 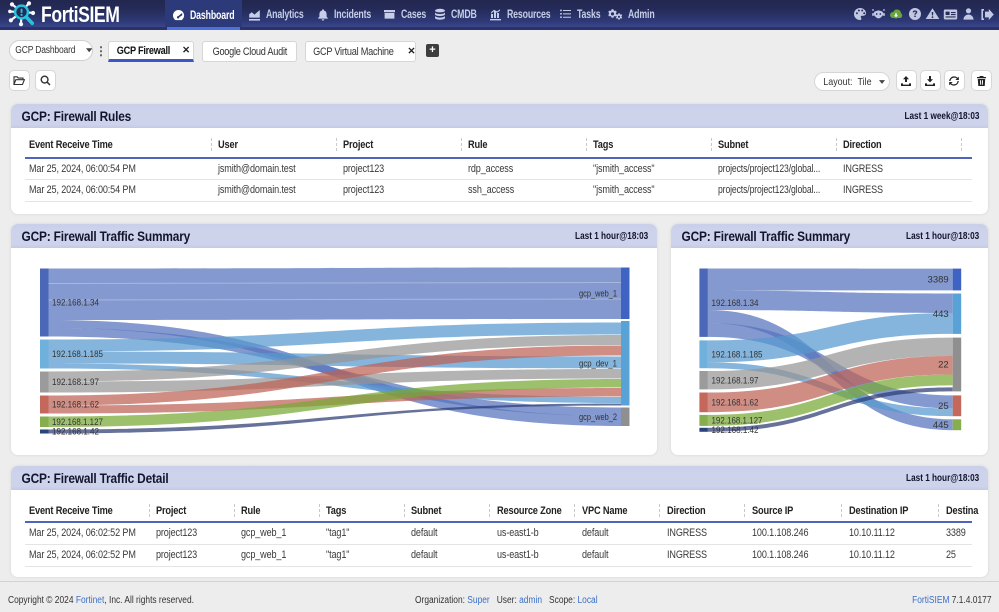 I want to click on svg-text: 22, so click(x=943, y=365).